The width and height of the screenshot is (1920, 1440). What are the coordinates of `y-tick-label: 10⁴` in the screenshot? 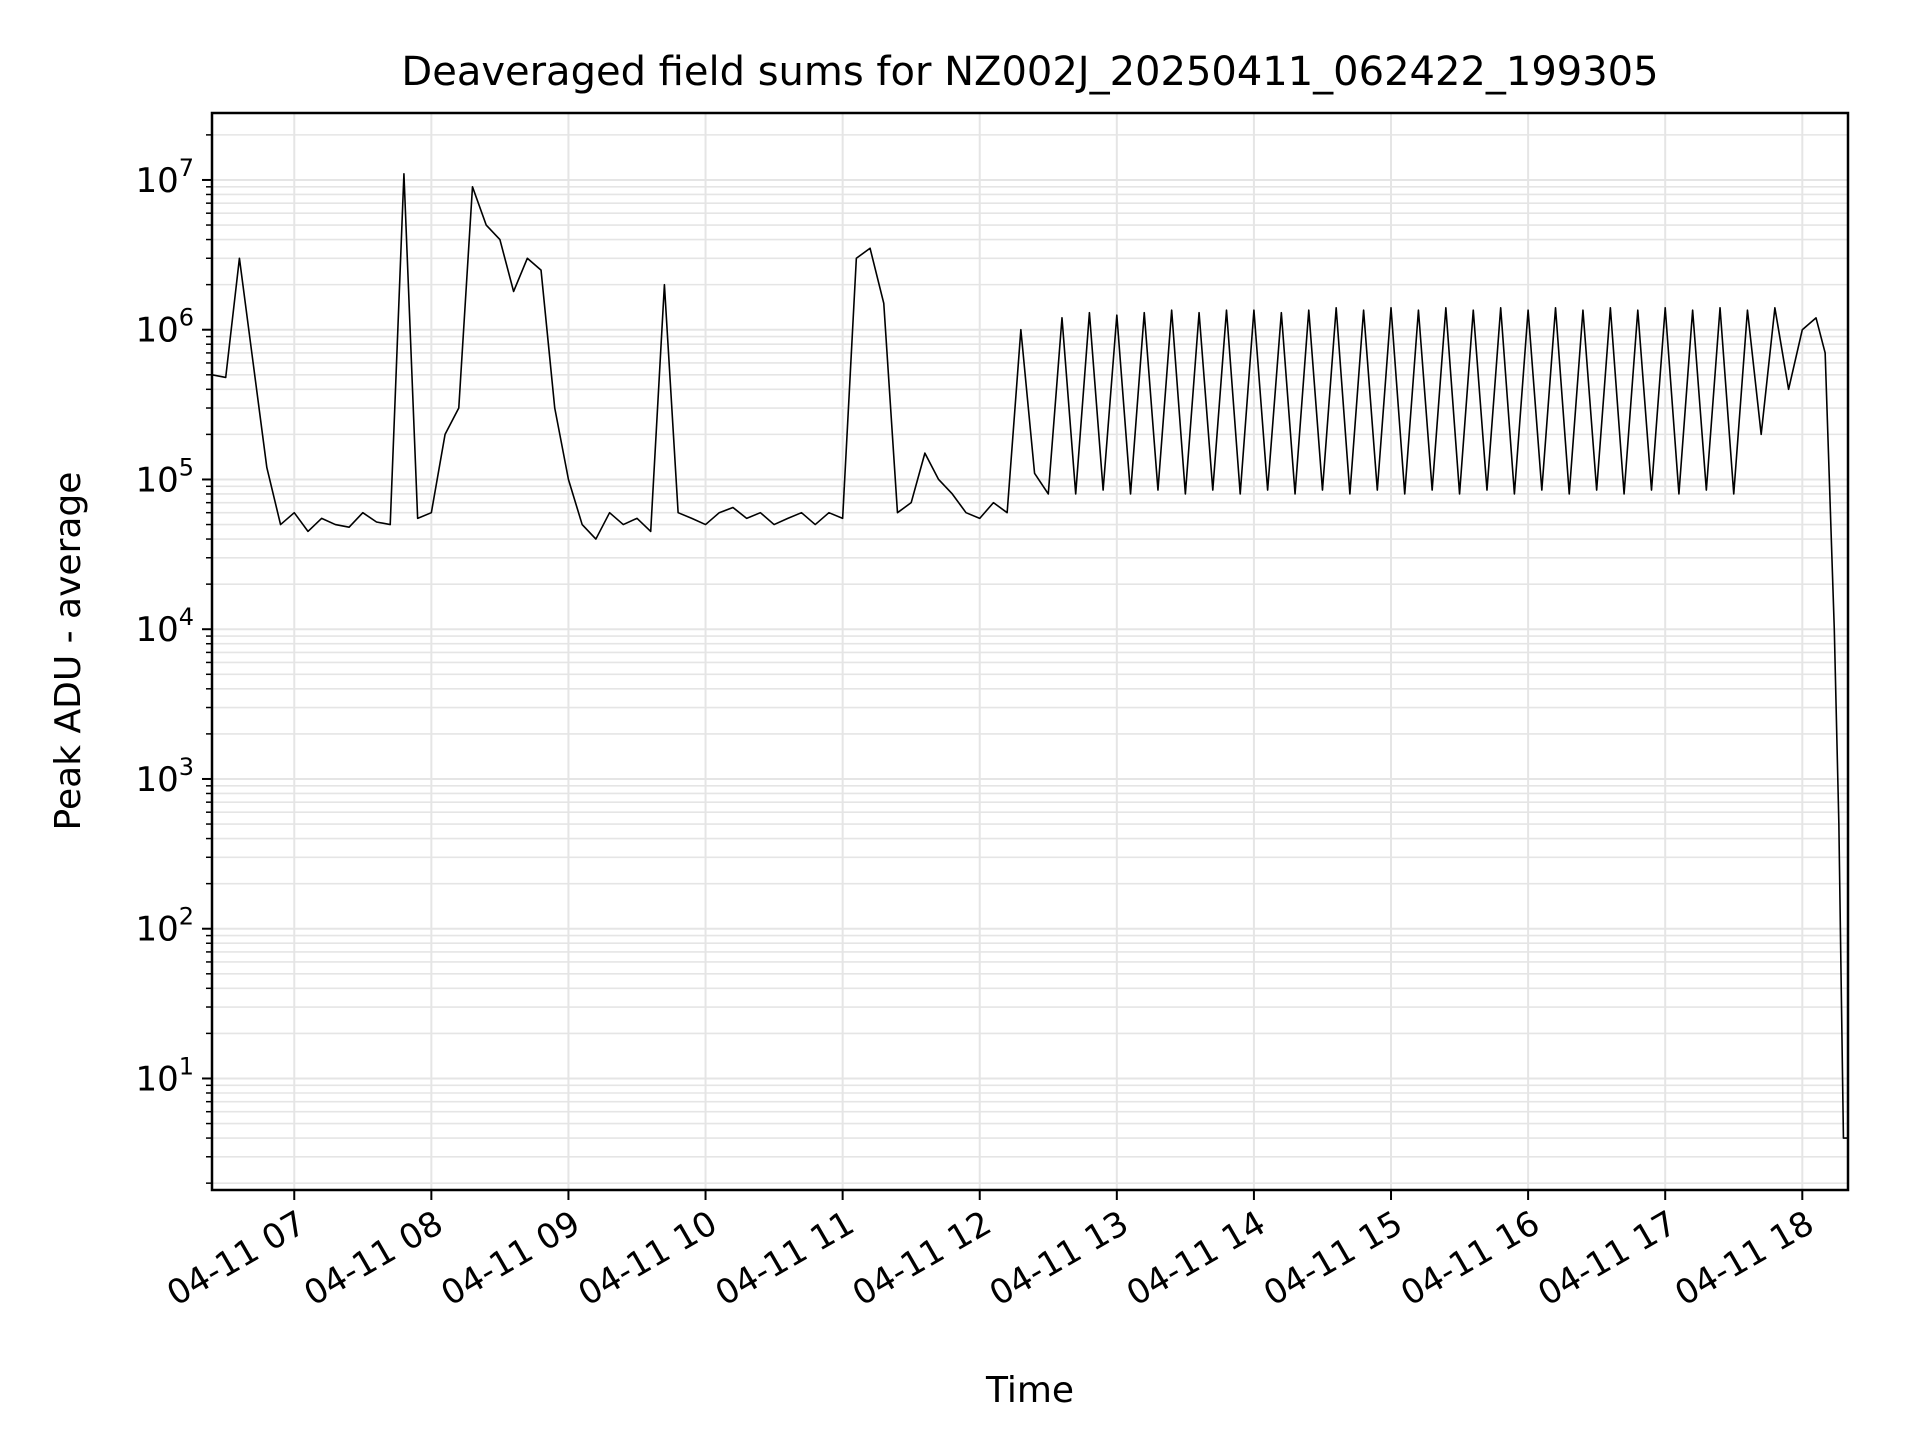 It's located at (164, 626).